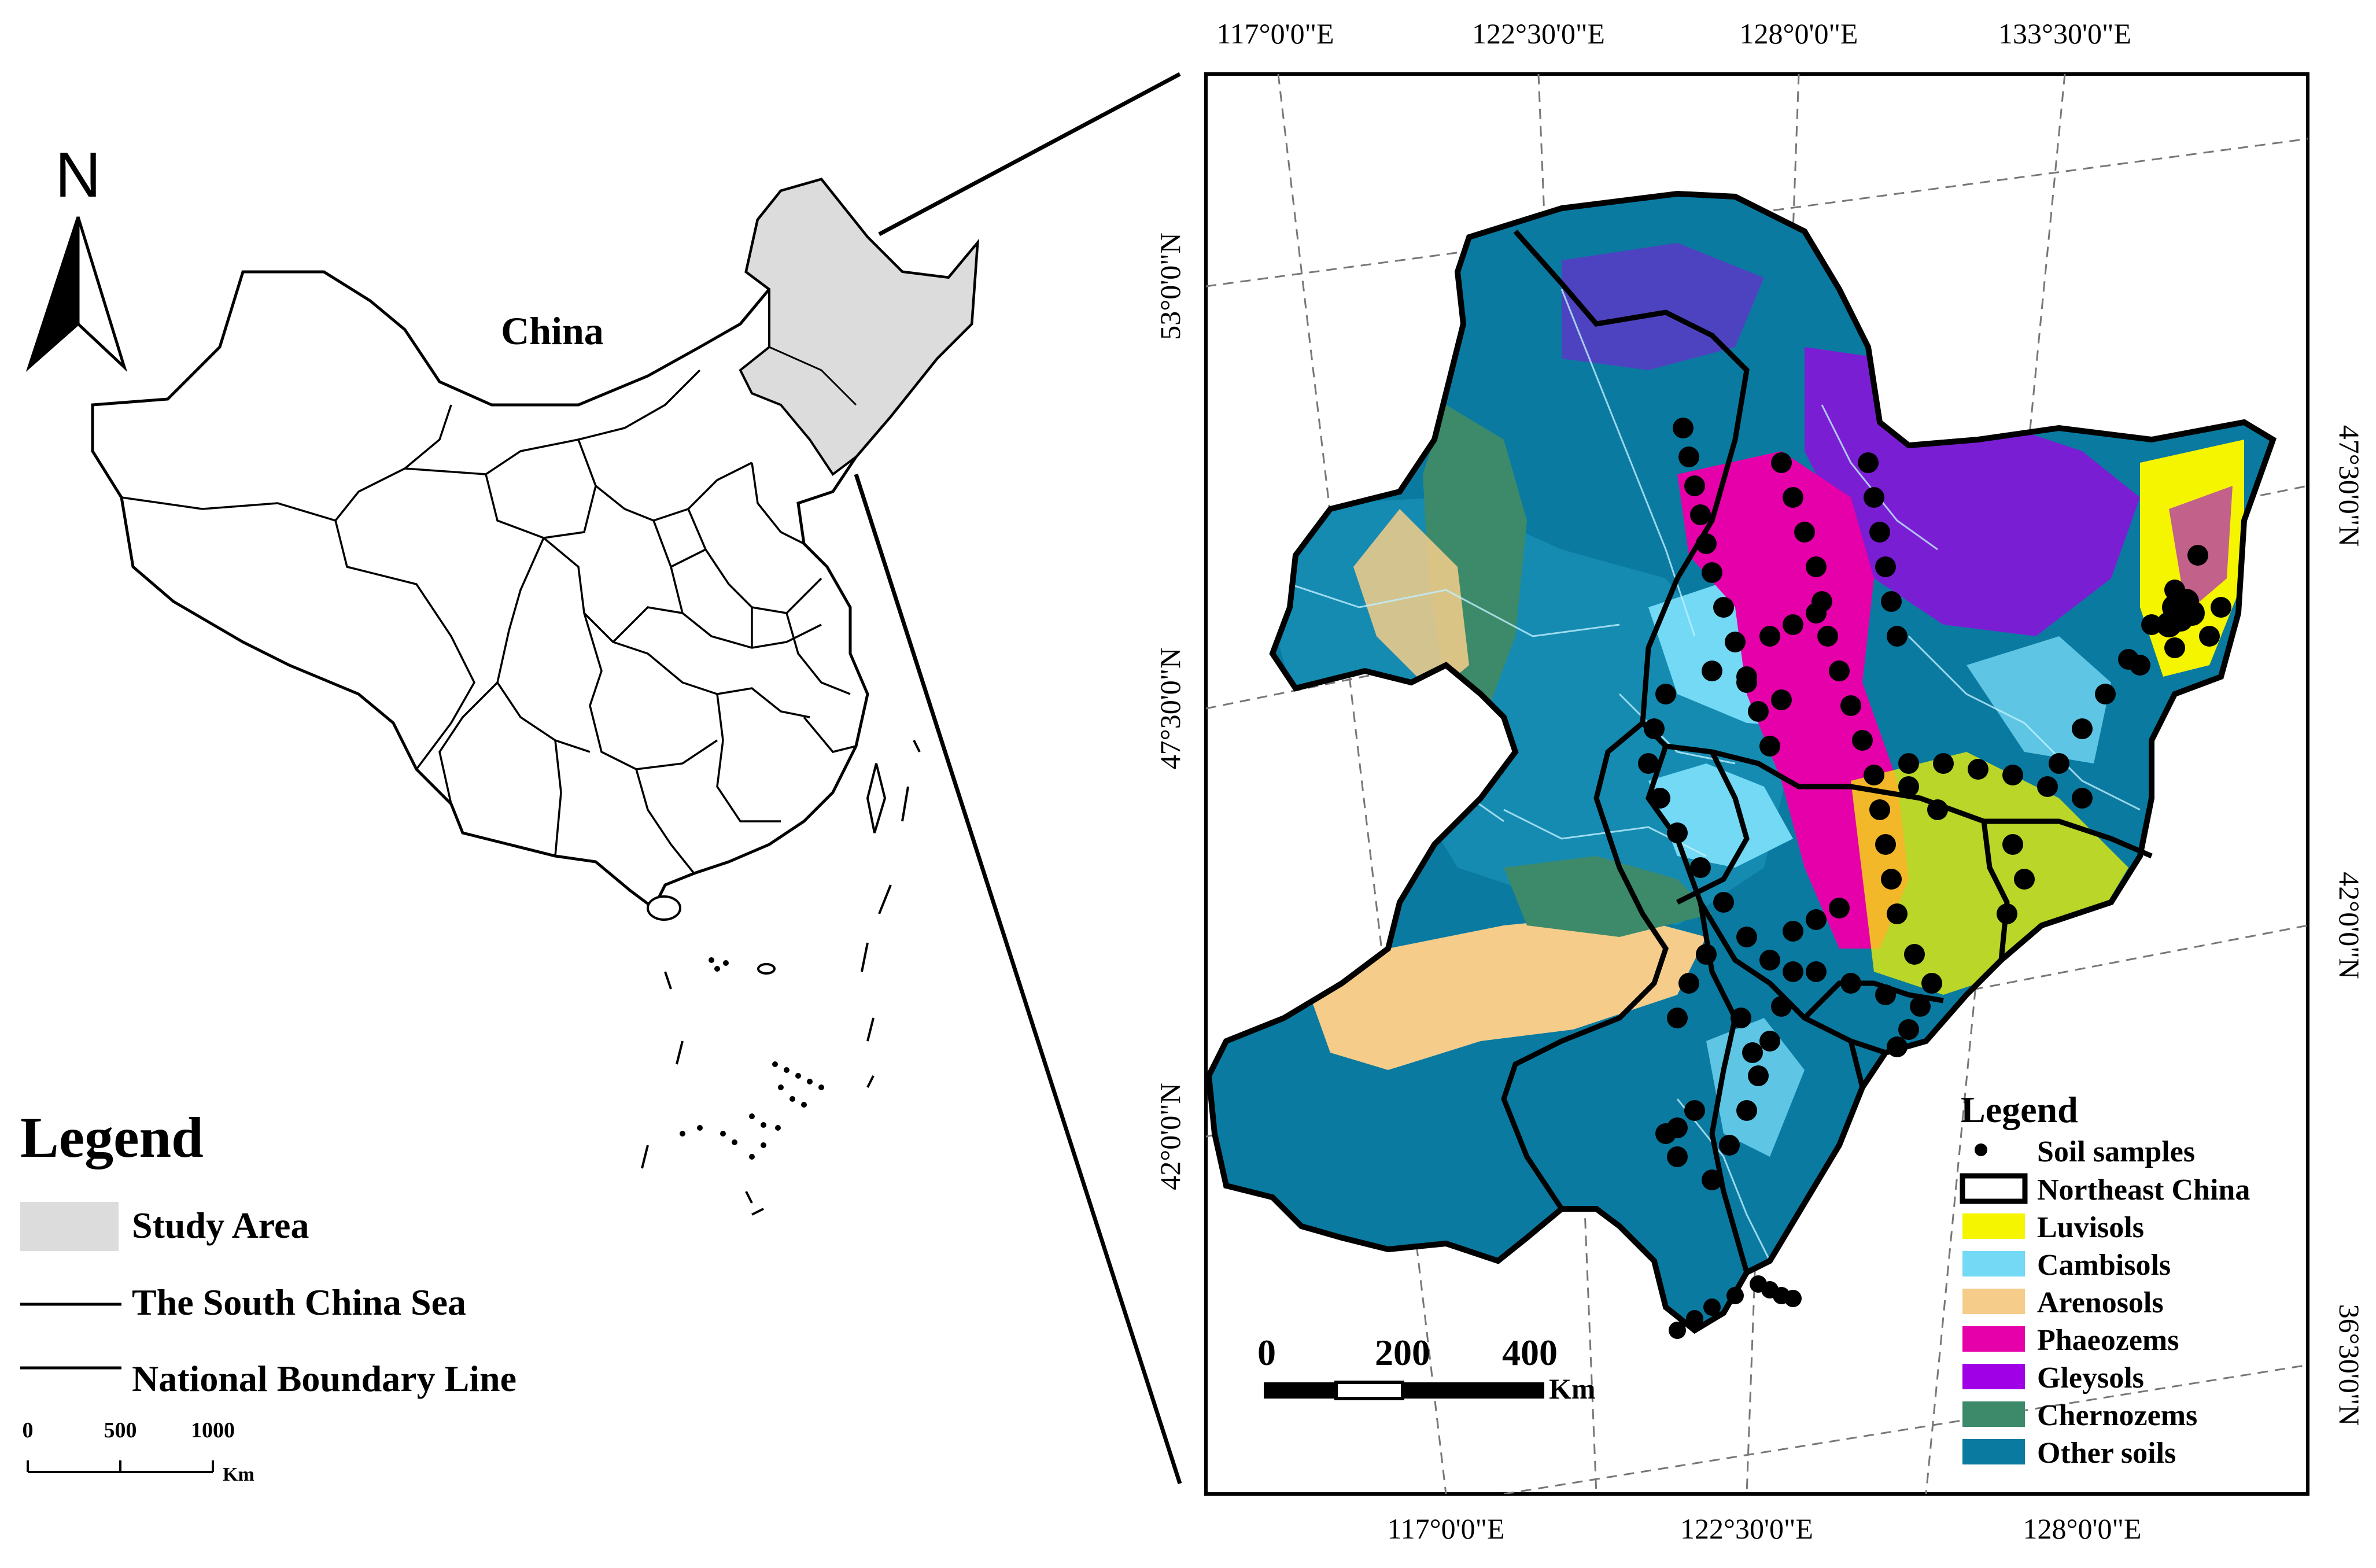 This screenshot has width=2376, height=1568. I want to click on right-lat-label-47-30: 47°30'0"N, so click(2350, 486).